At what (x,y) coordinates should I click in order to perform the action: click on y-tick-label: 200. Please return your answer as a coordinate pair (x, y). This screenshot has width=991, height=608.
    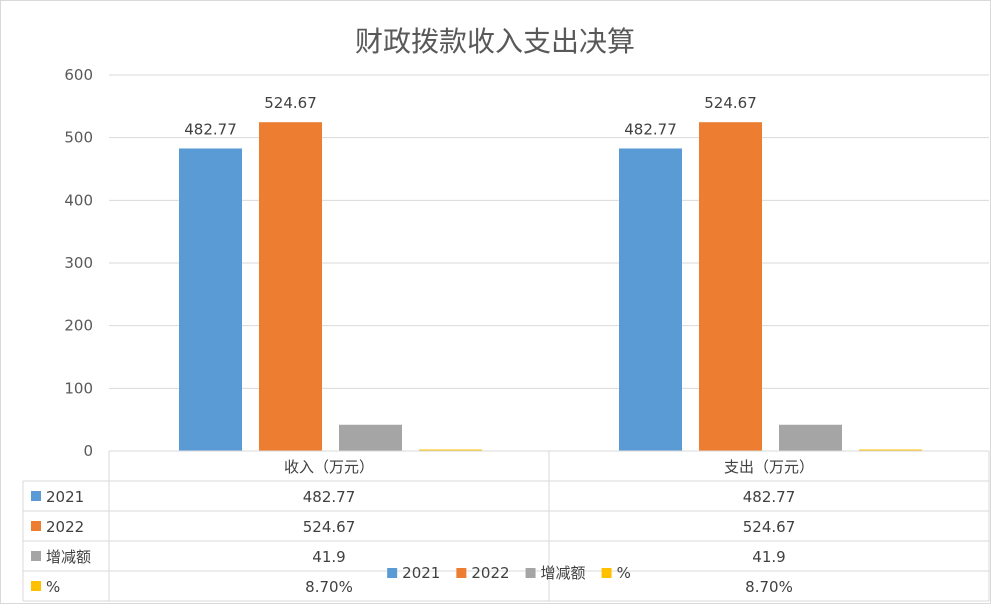
    Looking at the image, I should click on (78, 326).